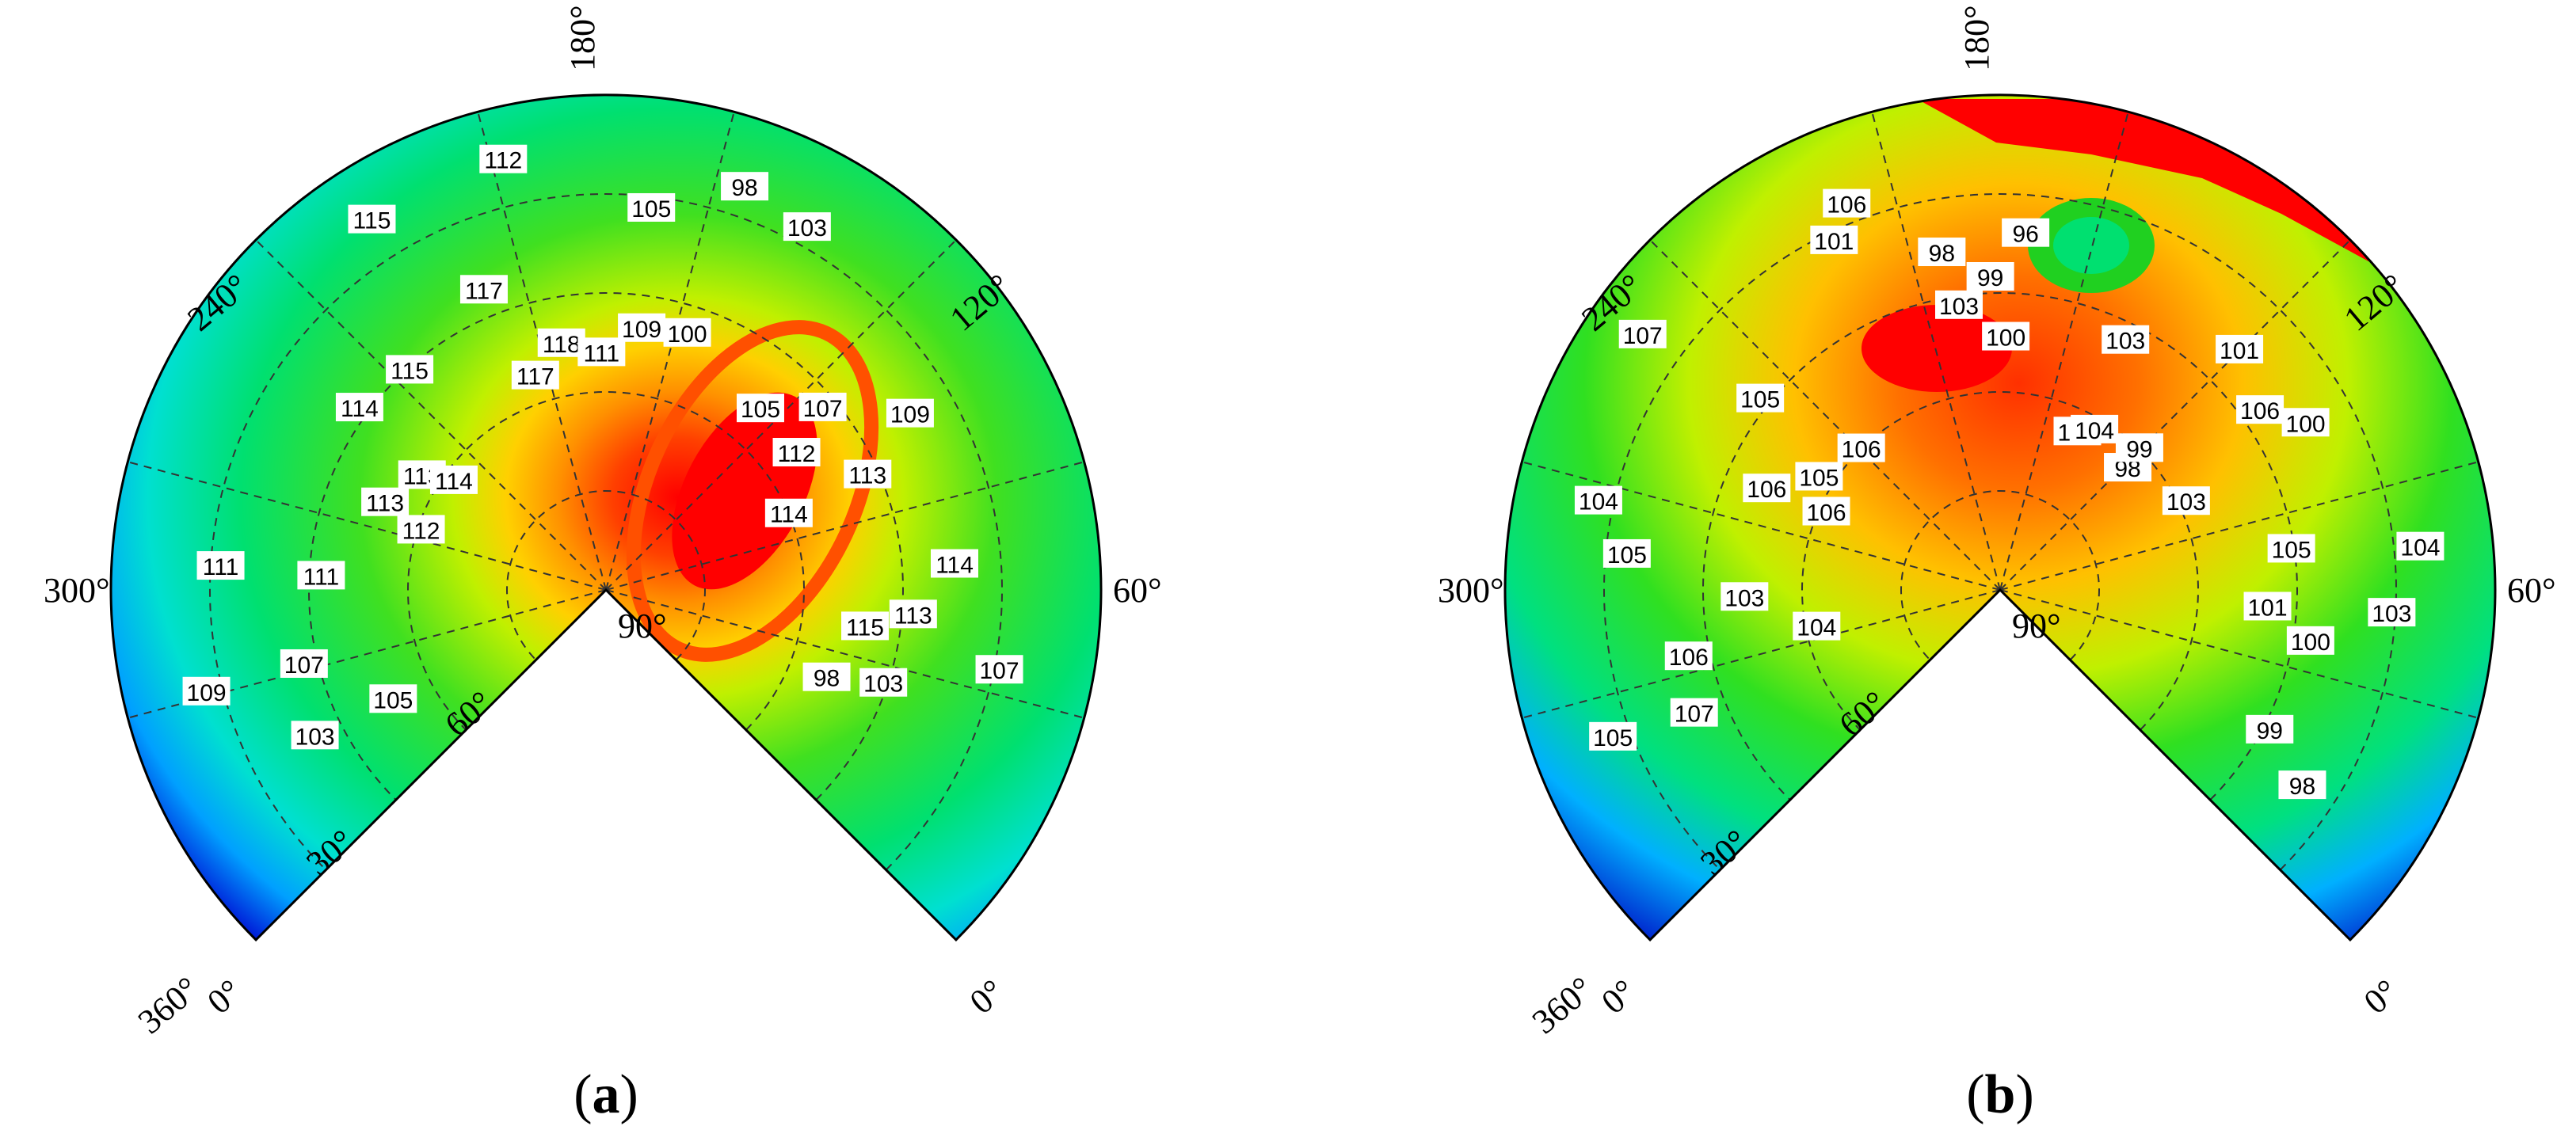  Describe the element at coordinates (2532, 590) in the screenshot. I see `angle-tick-label: 60°` at that location.